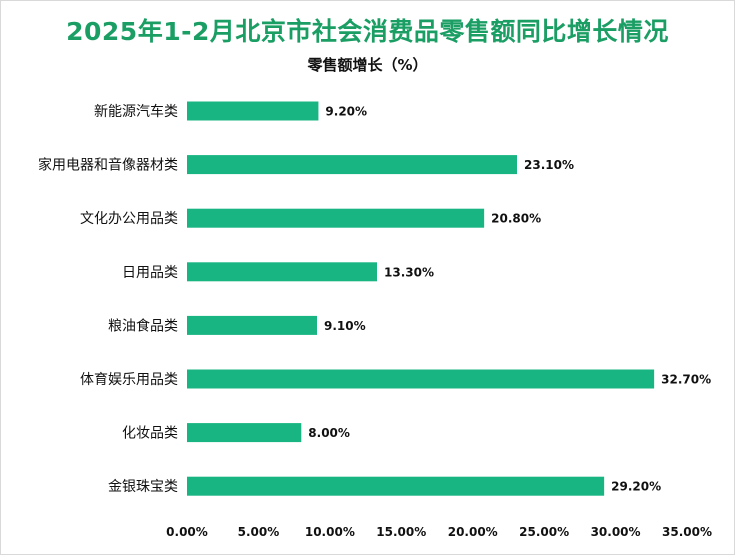 Image resolution: width=735 pixels, height=555 pixels. I want to click on data-label: 9.20%, so click(346, 112).